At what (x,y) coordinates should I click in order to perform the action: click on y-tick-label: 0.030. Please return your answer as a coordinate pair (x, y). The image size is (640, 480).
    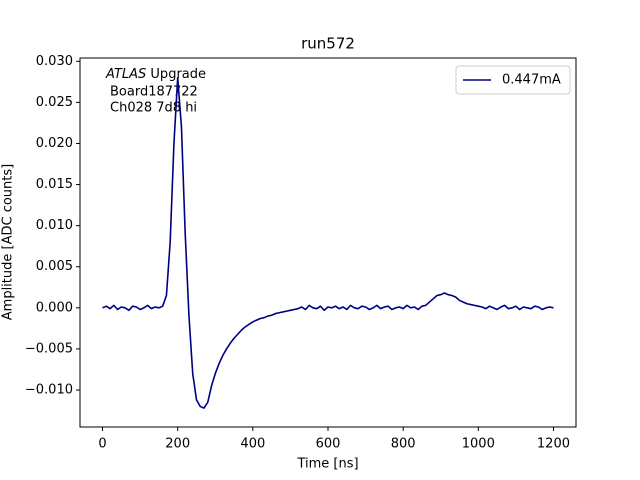
    Looking at the image, I should click on (54, 61).